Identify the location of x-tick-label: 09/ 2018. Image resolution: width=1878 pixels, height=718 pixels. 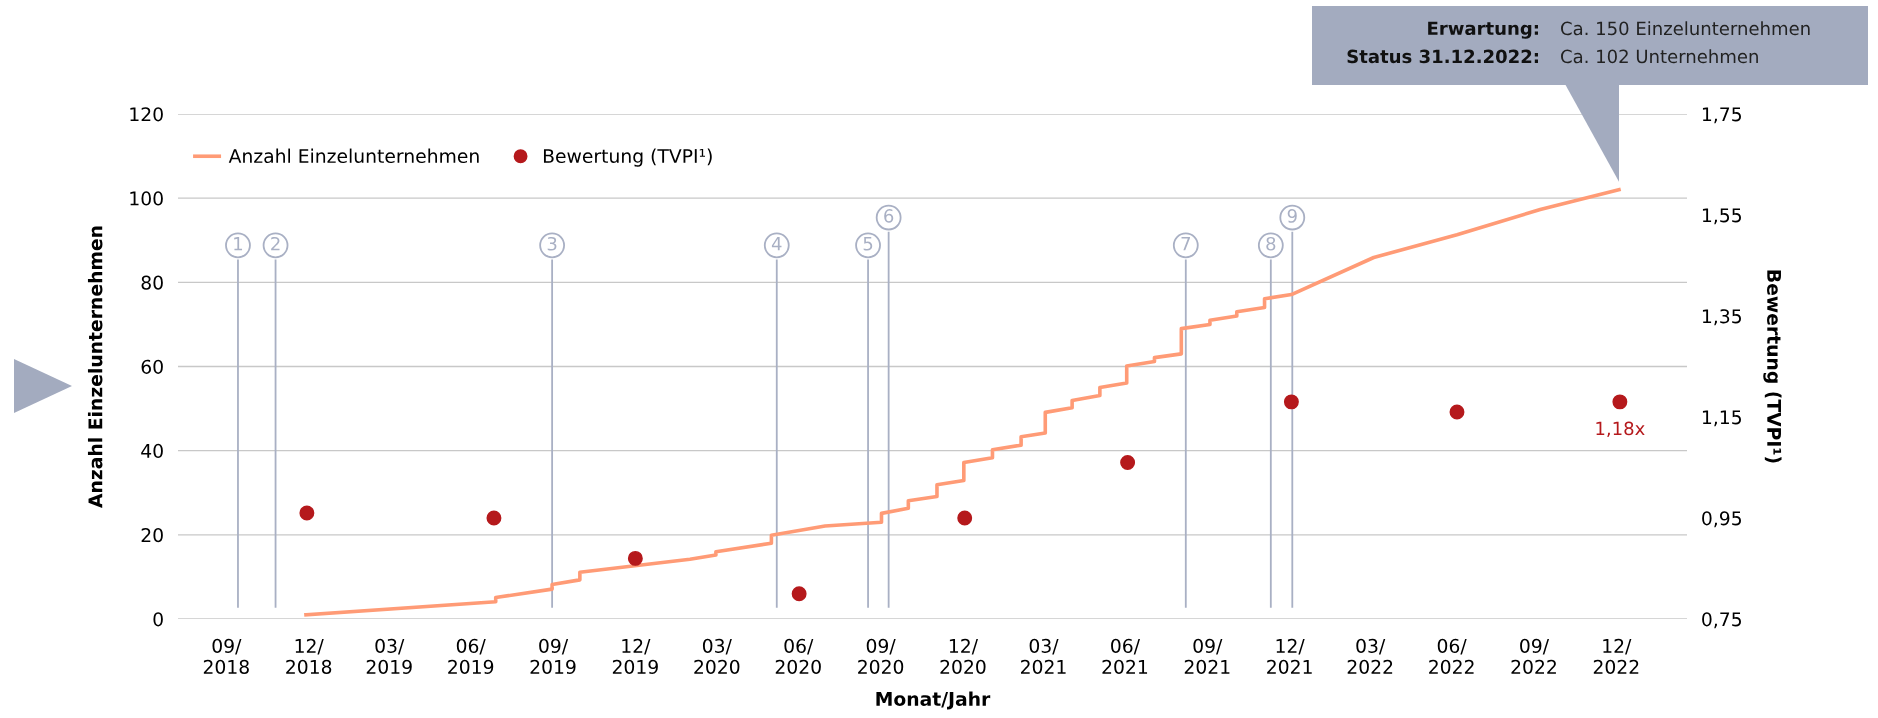
(226, 656).